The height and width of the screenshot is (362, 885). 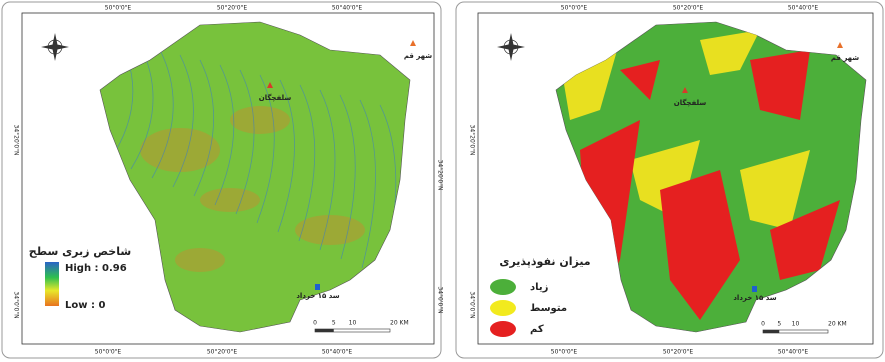 What do you see at coordinates (80, 251) in the screenshot?
I see `legend-title: شاخص زبری سطح` at bounding box center [80, 251].